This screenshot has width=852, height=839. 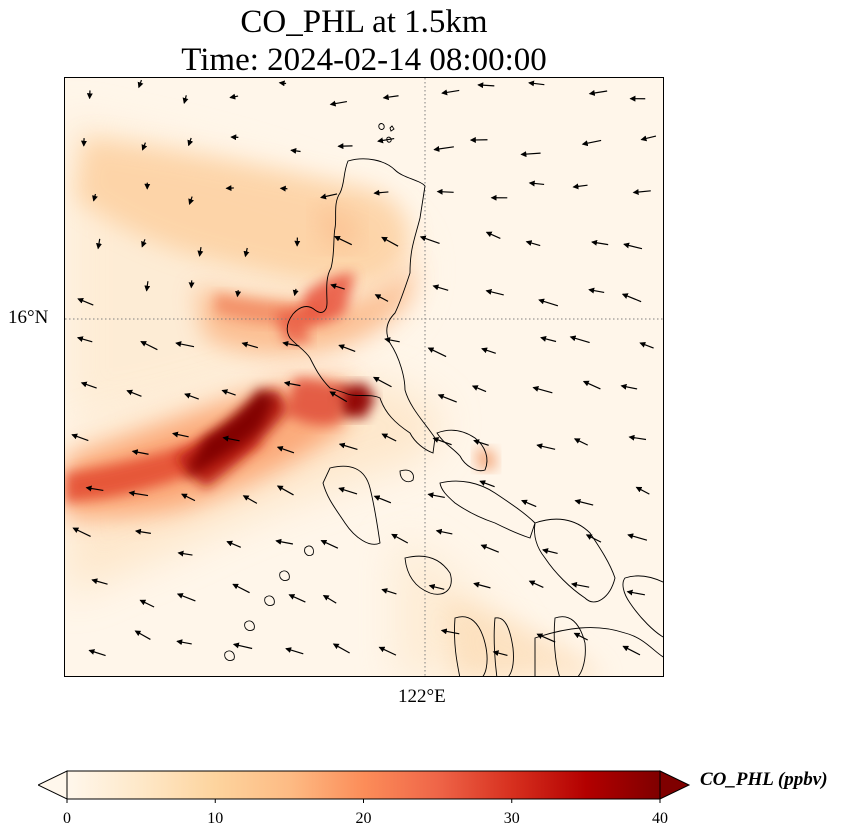 What do you see at coordinates (660, 818) in the screenshot?
I see `colorbar-tick-label: 40` at bounding box center [660, 818].